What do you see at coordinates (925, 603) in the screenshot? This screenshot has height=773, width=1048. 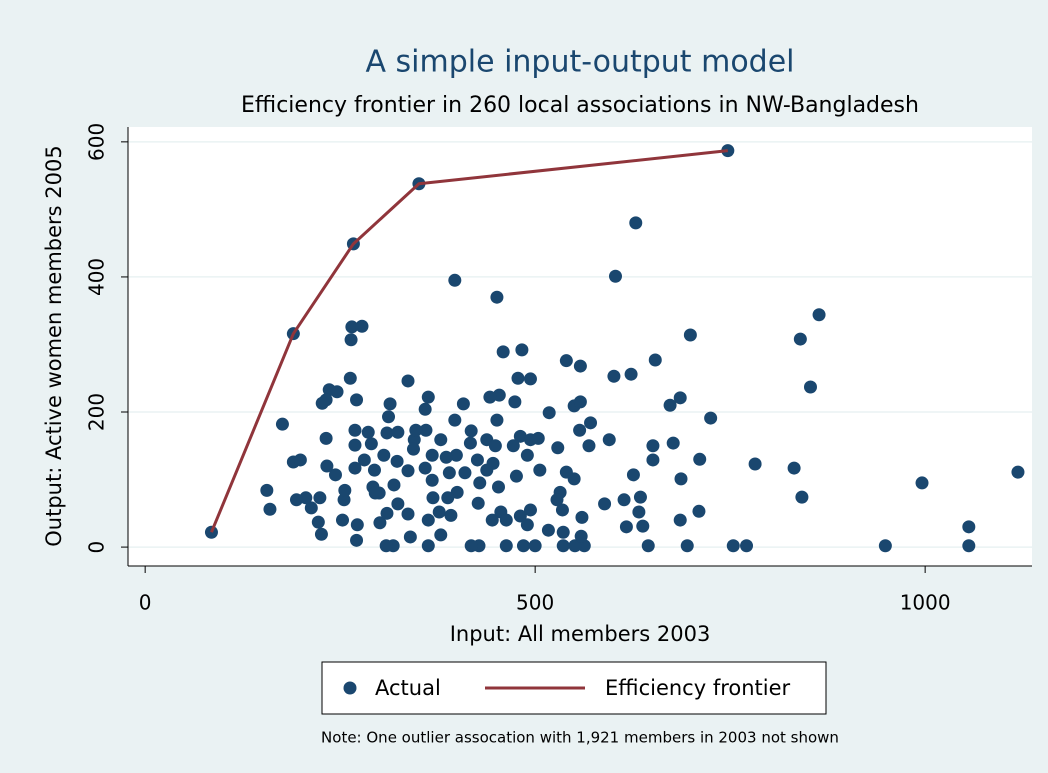 I see `x-tick-label: 1000` at bounding box center [925, 603].